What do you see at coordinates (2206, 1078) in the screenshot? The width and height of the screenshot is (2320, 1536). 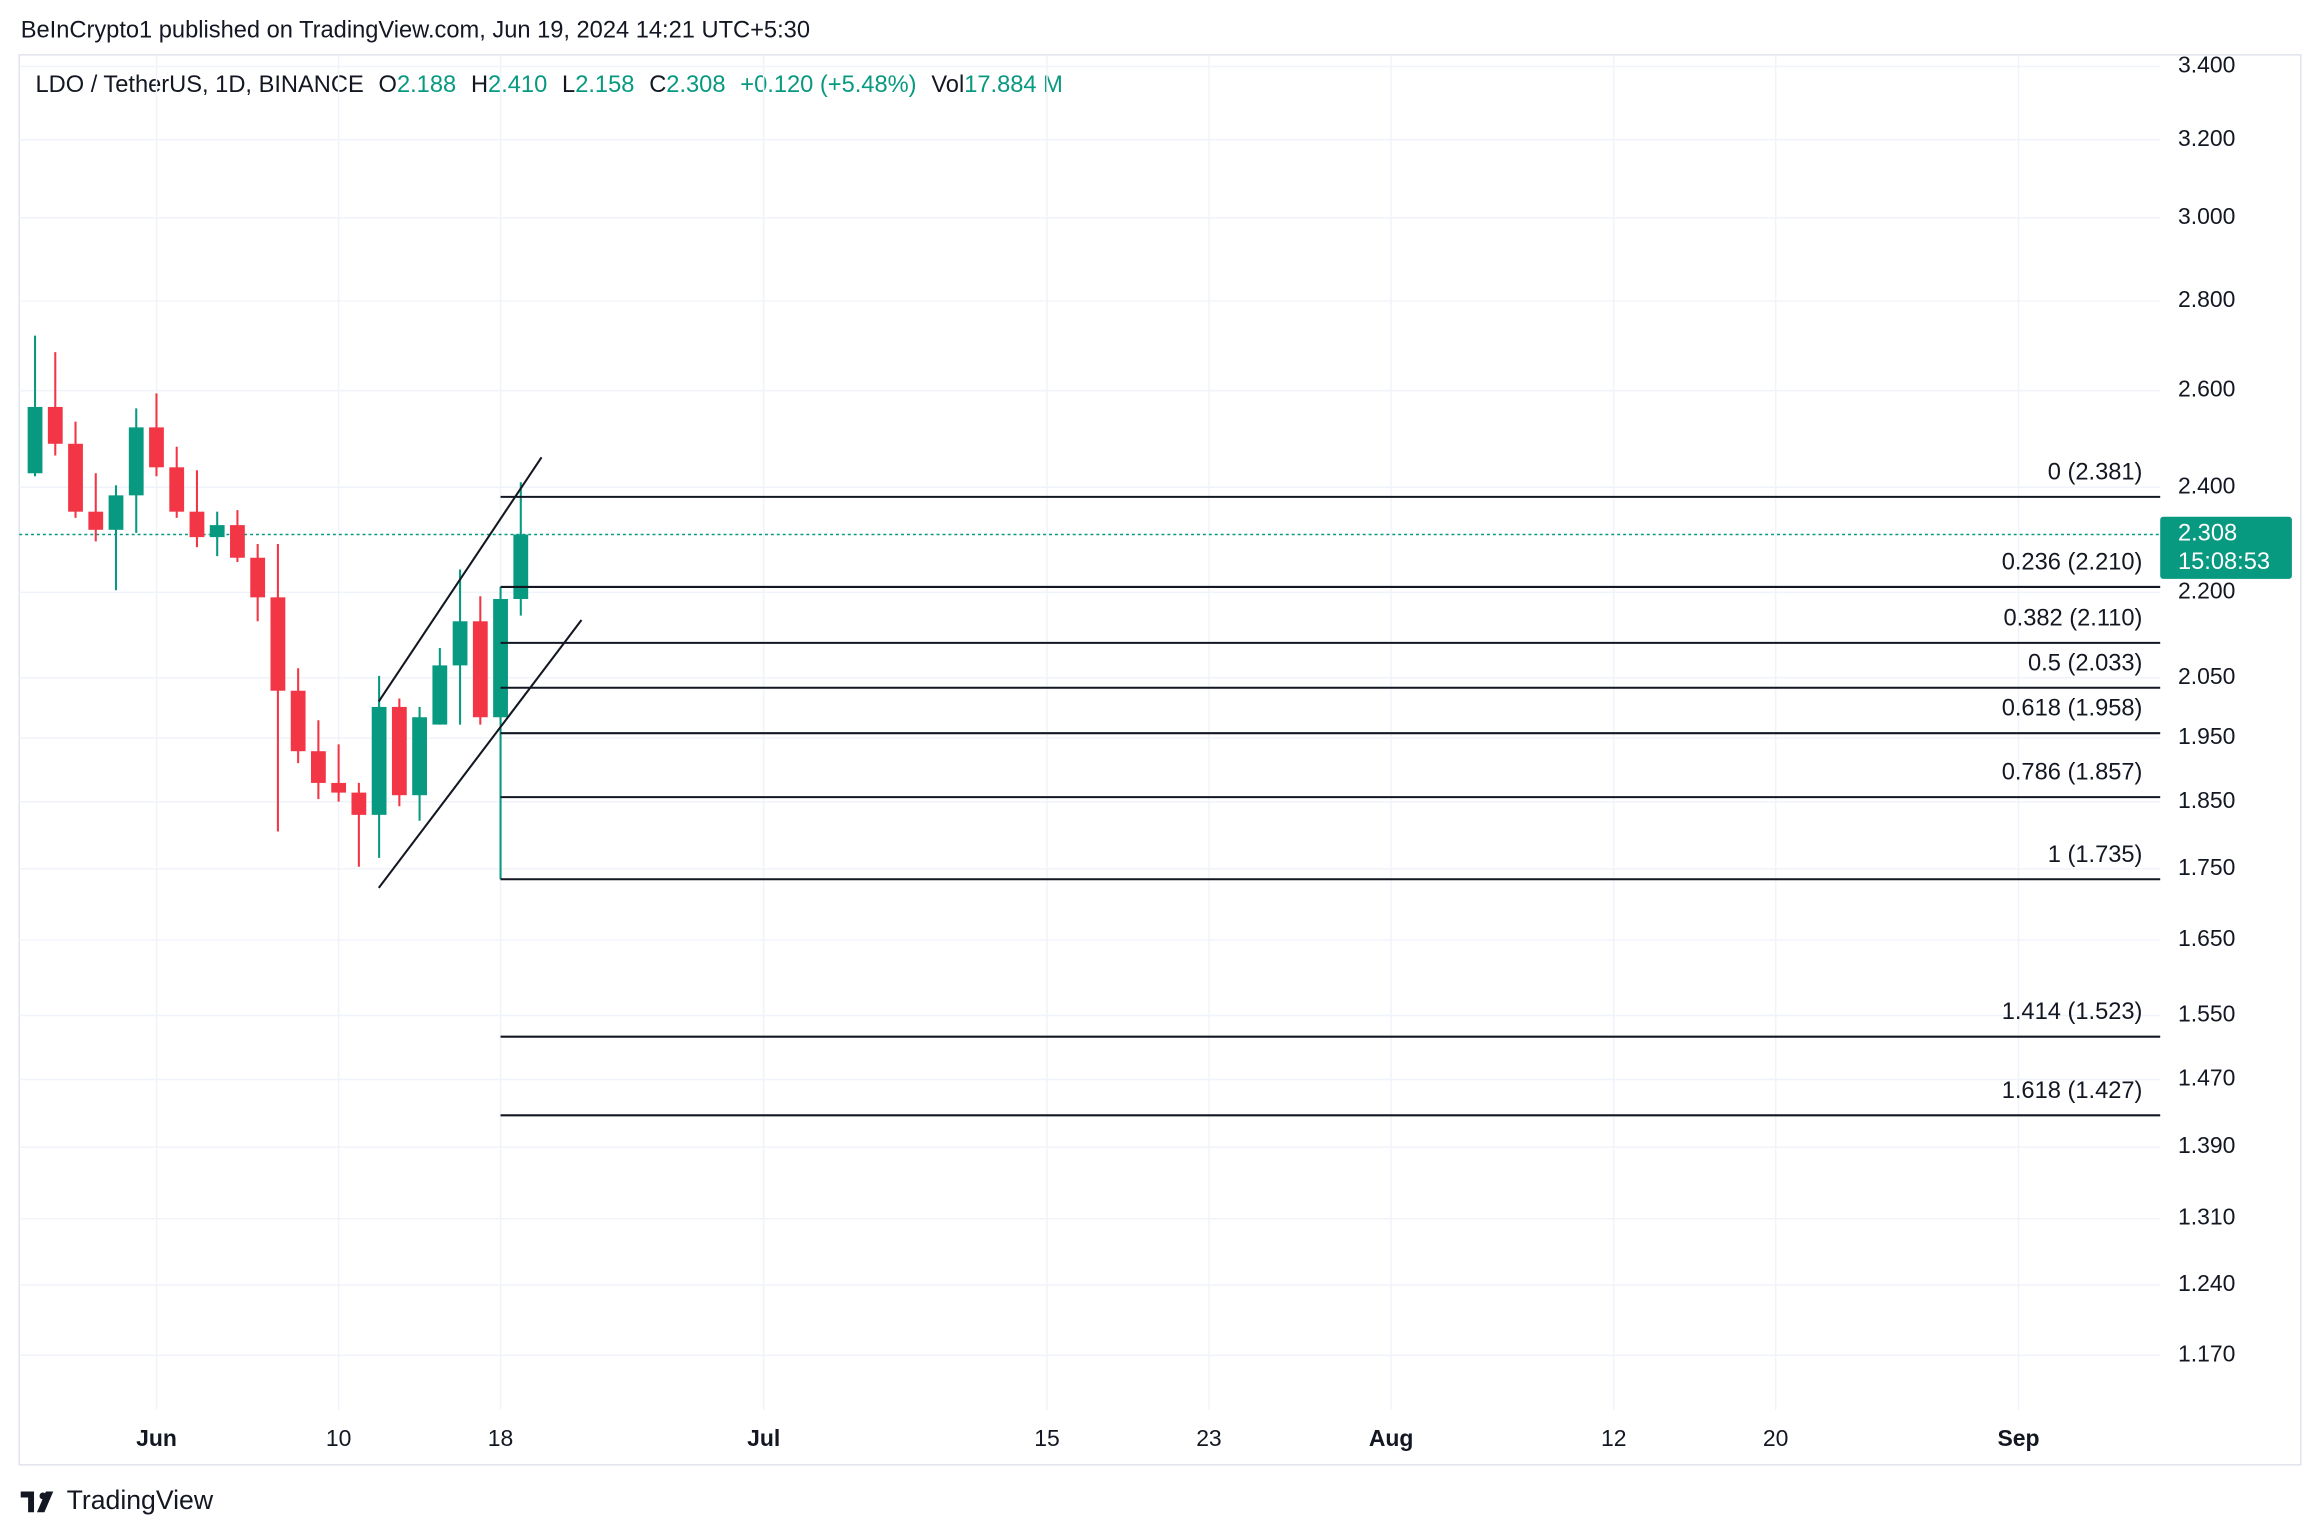 I see `y-tick-label: 1.470` at bounding box center [2206, 1078].